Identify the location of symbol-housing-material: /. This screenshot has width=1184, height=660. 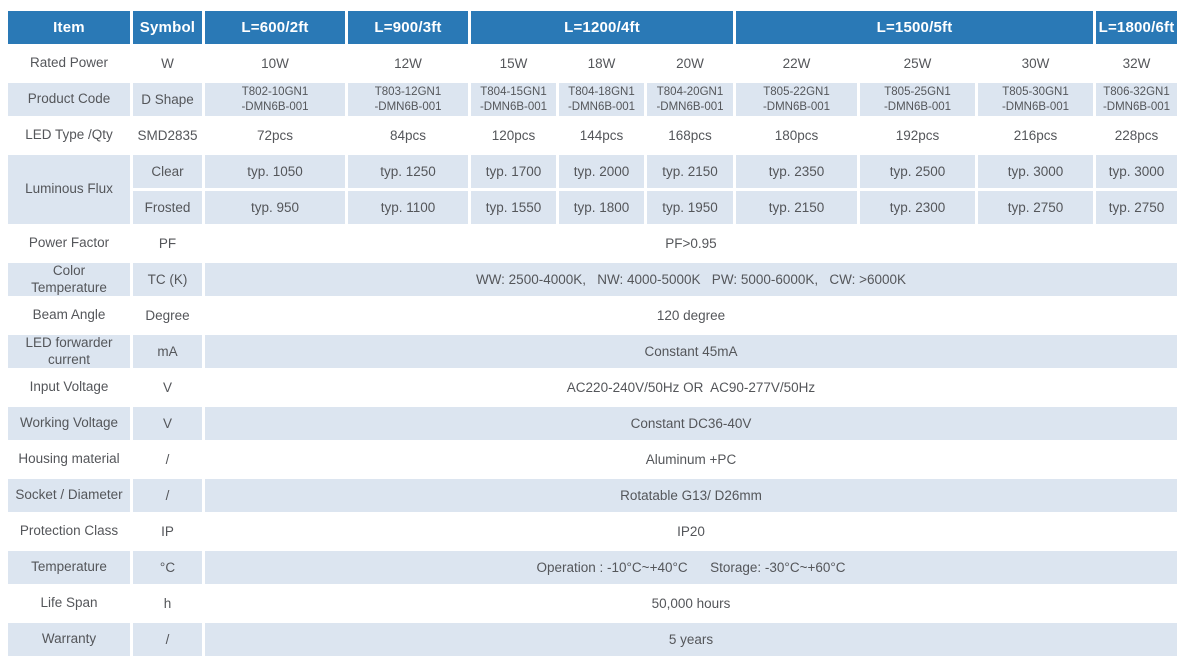
(167, 459).